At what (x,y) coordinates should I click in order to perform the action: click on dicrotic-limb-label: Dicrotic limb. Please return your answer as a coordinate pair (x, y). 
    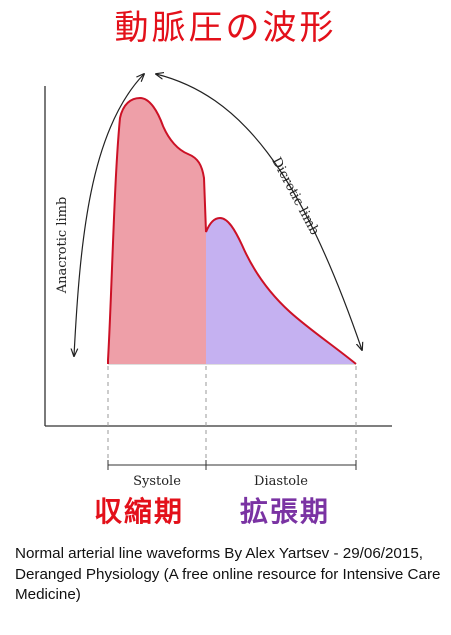
    Looking at the image, I should click on (294, 196).